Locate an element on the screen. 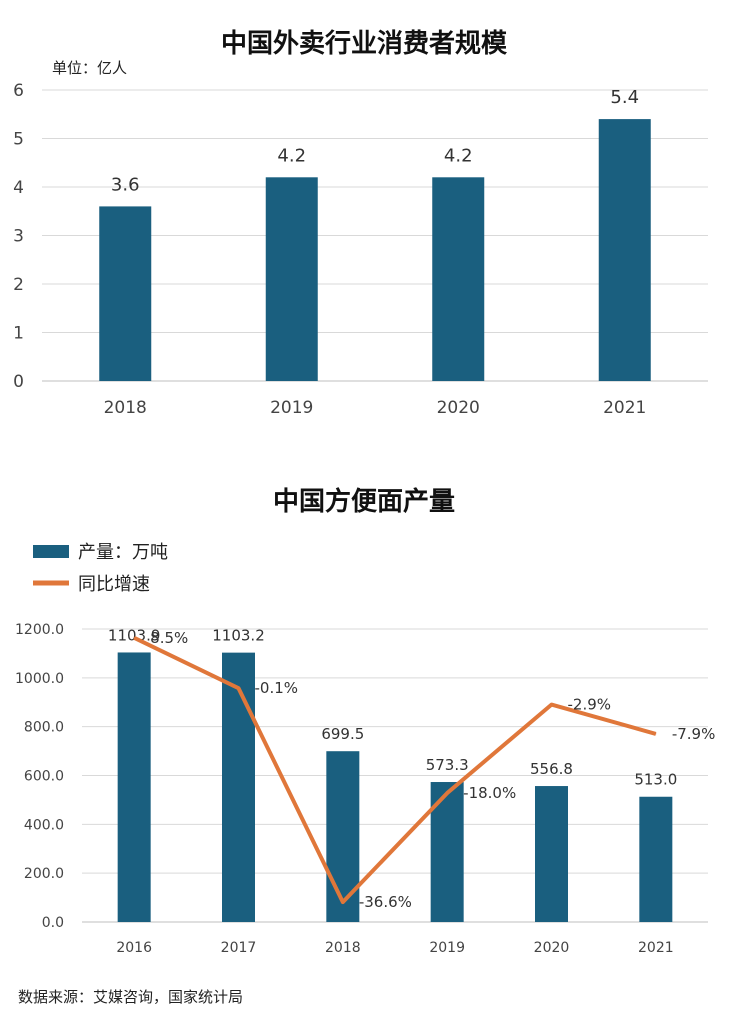 The height and width of the screenshot is (1024, 729). y-tick-label: 4 is located at coordinates (18, 188).